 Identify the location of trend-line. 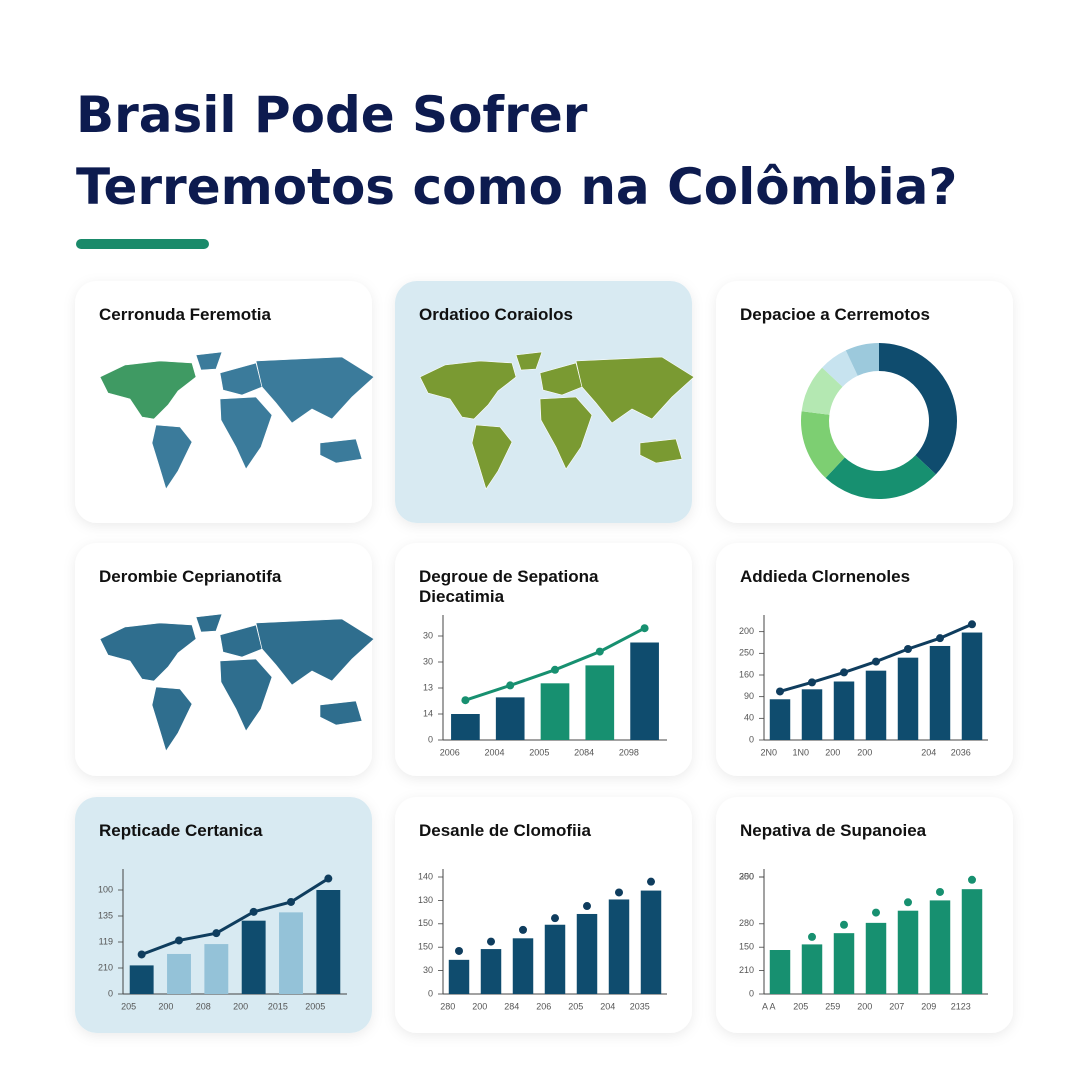
(235, 916).